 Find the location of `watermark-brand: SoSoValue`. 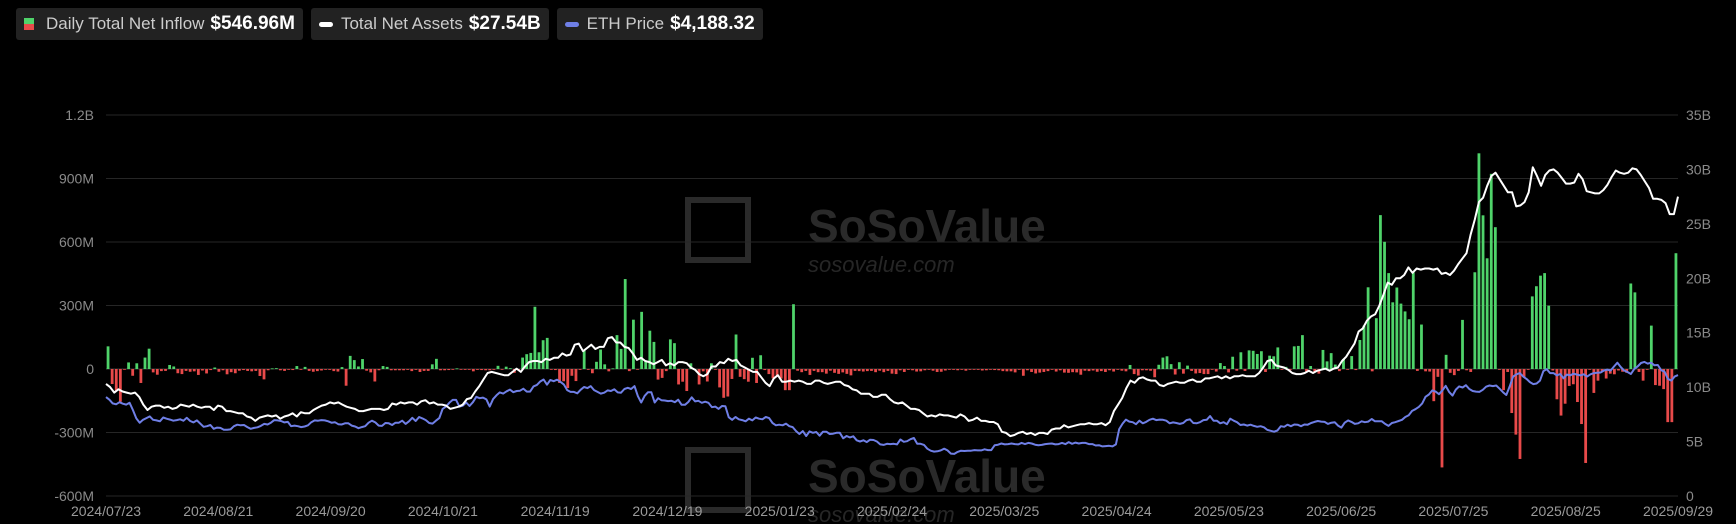

watermark-brand: SoSoValue is located at coordinates (927, 226).